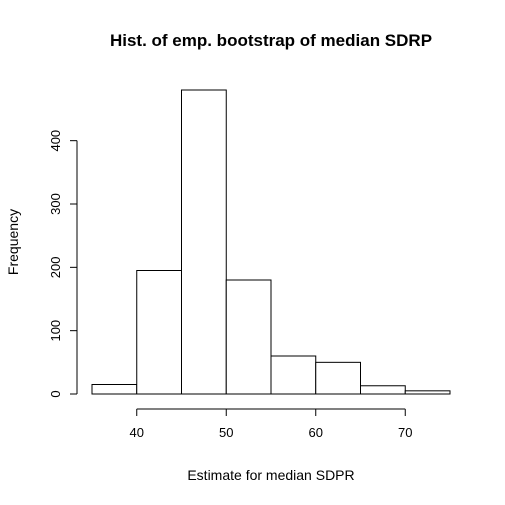 The width and height of the screenshot is (505, 505). I want to click on y-axis: 0 100 200 300 400, so click(63, 264).